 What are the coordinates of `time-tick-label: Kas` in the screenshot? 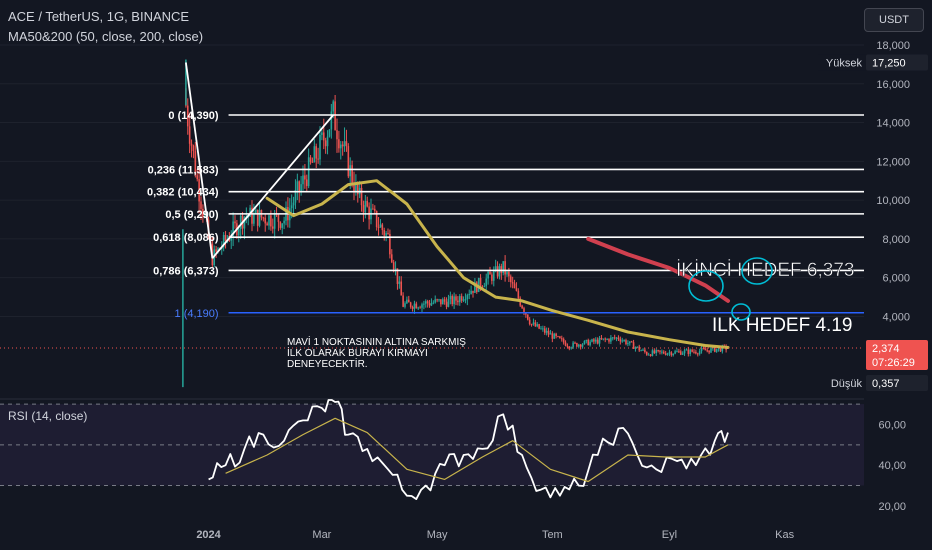 It's located at (784, 535).